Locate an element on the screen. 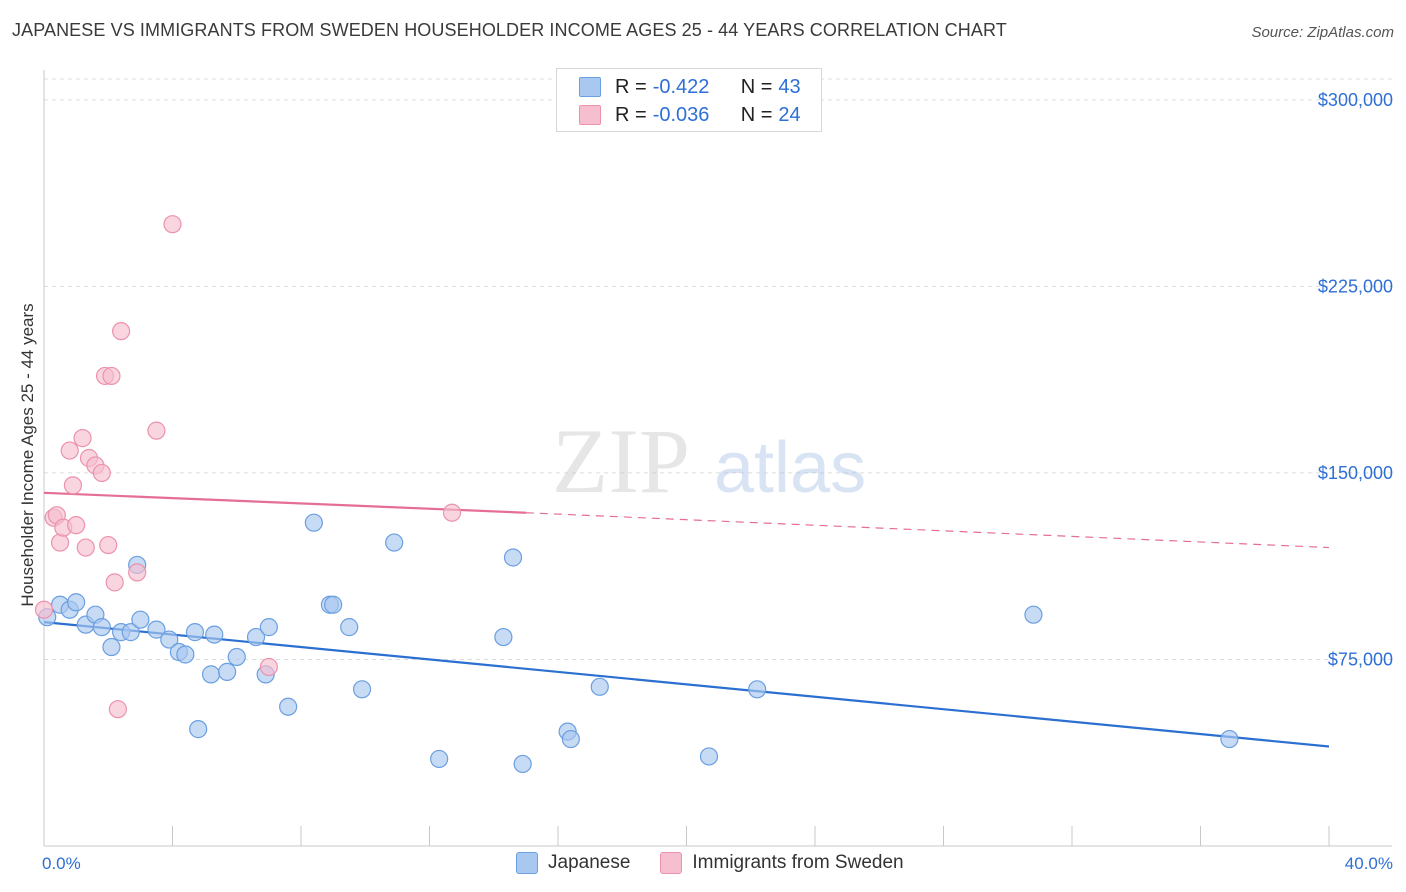 This screenshot has height=892, width=1406. legend-row-japanese: R = -0.422 N = 43 is located at coordinates (690, 87).